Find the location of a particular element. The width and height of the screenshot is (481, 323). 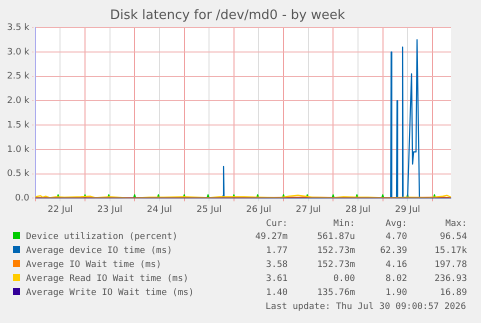

text: 1.90 is located at coordinates (396, 293).